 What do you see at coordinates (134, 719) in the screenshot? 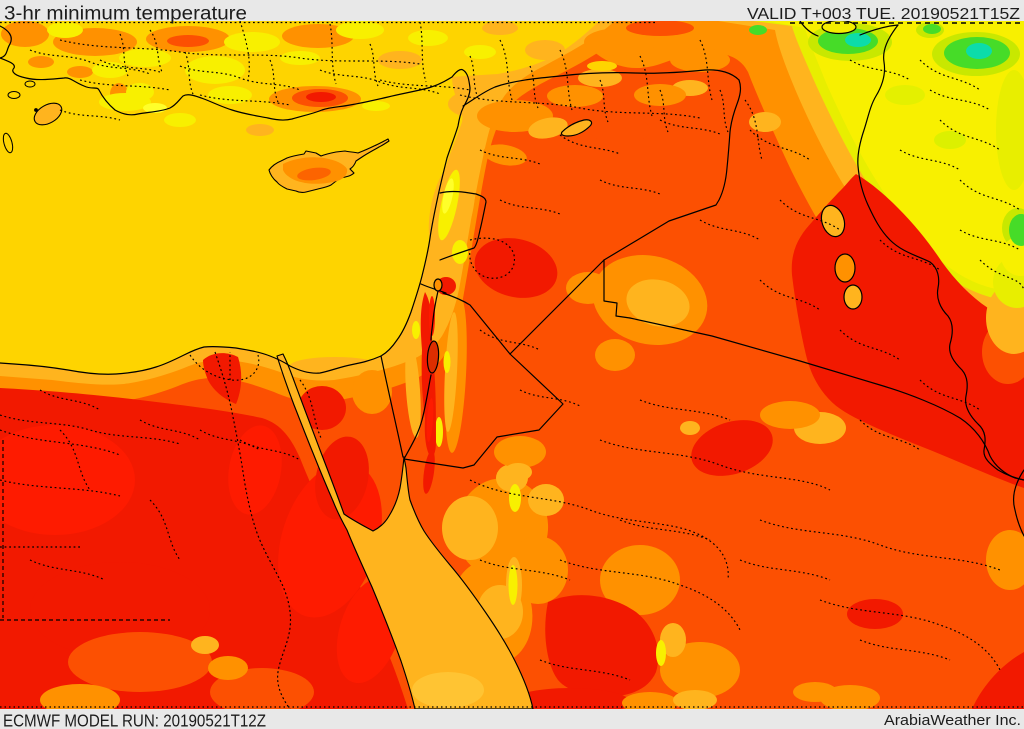
I see `svg-text: ECMWF MODEL RUN: 20190521T12Z` at bounding box center [134, 719].